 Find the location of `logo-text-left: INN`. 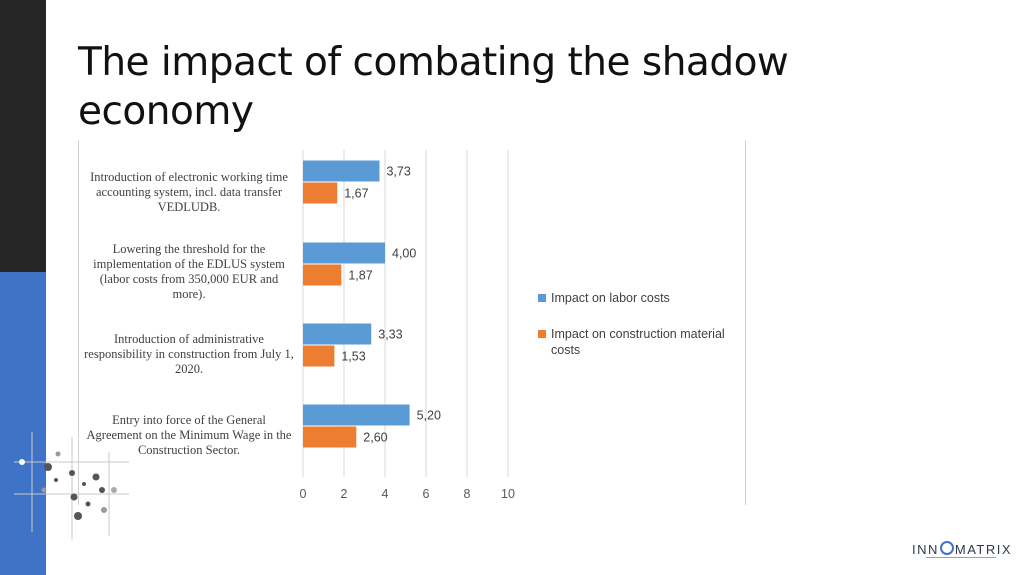

logo-text-left: INN is located at coordinates (925, 549).